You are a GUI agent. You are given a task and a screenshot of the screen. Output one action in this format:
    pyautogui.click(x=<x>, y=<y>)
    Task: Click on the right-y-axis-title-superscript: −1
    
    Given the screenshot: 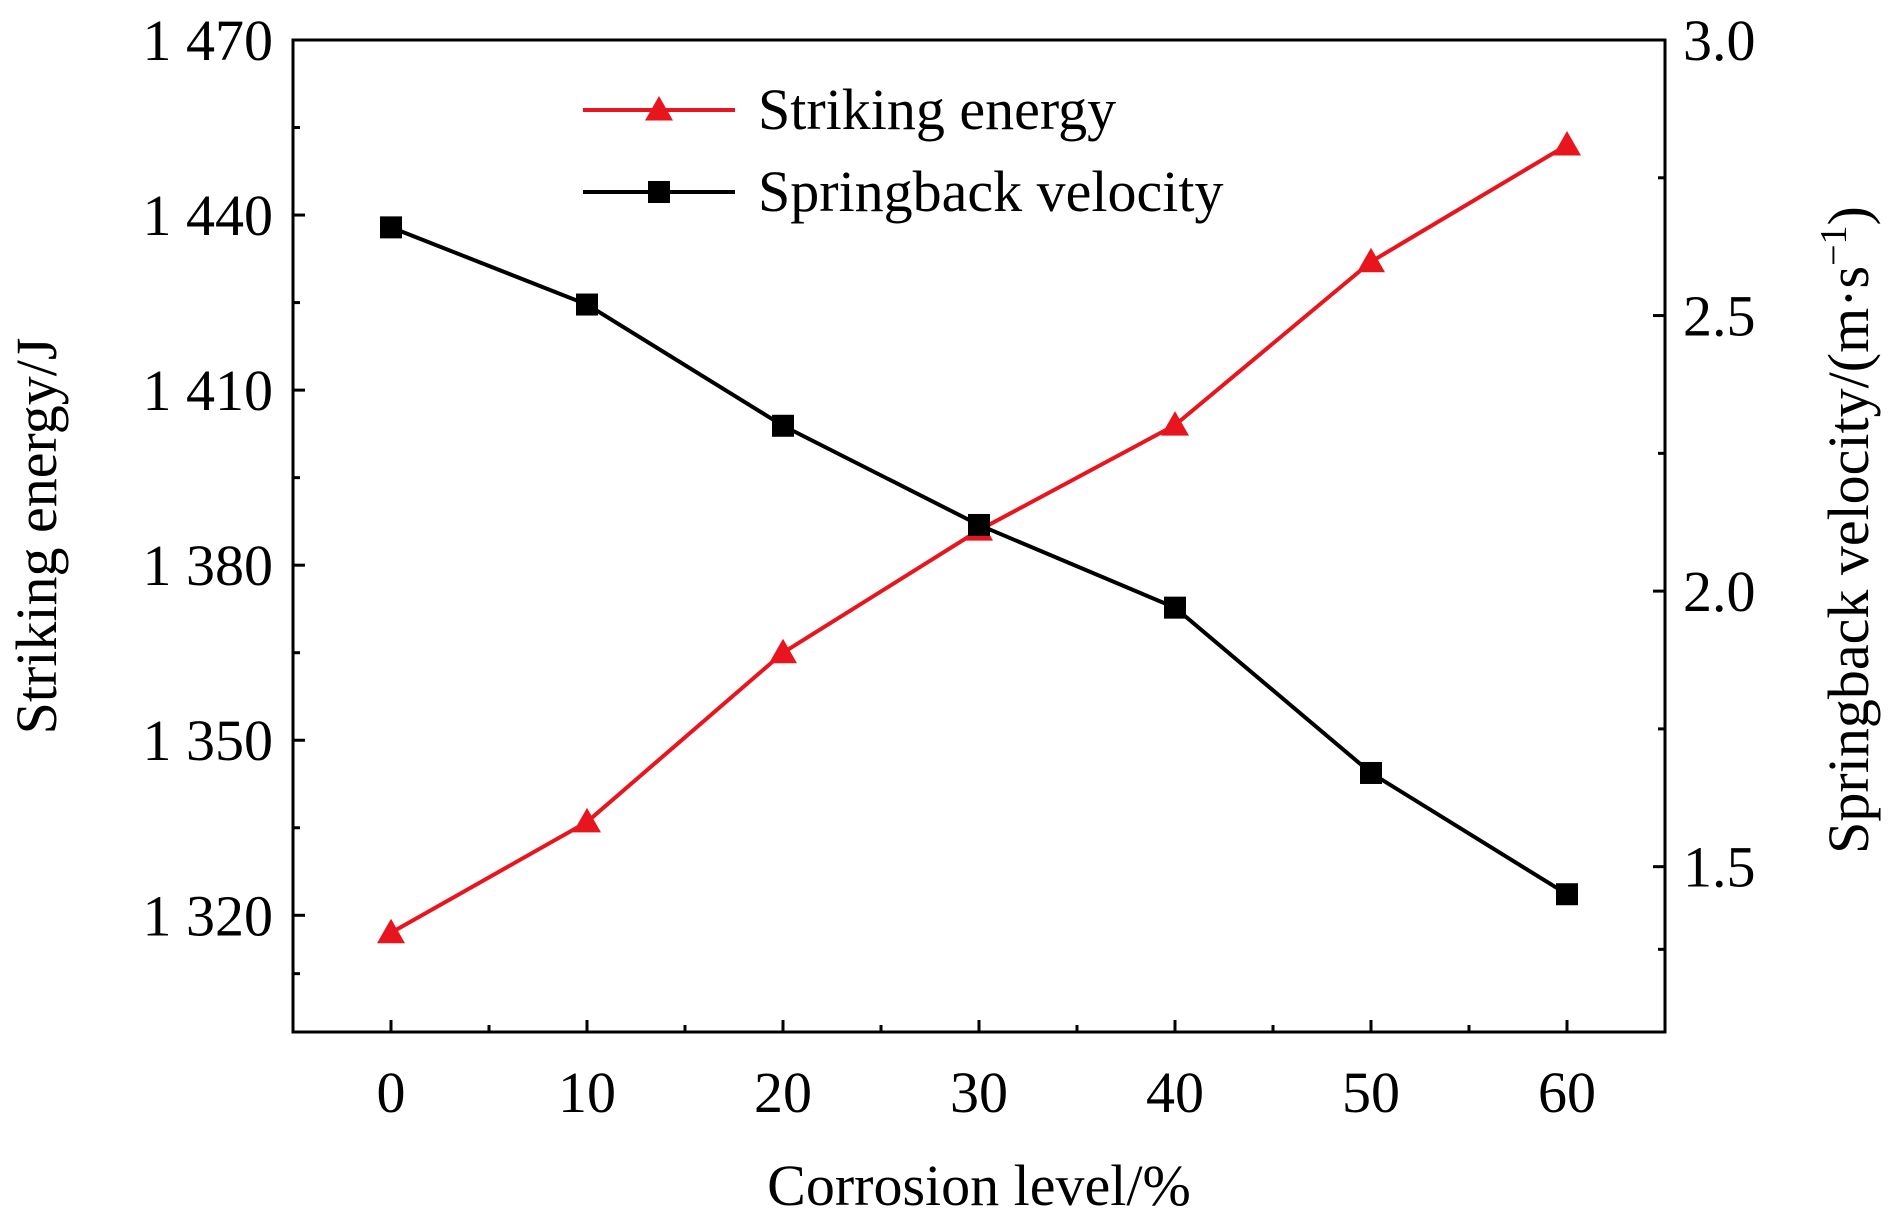 What is the action you would take?
    pyautogui.click(x=1834, y=245)
    